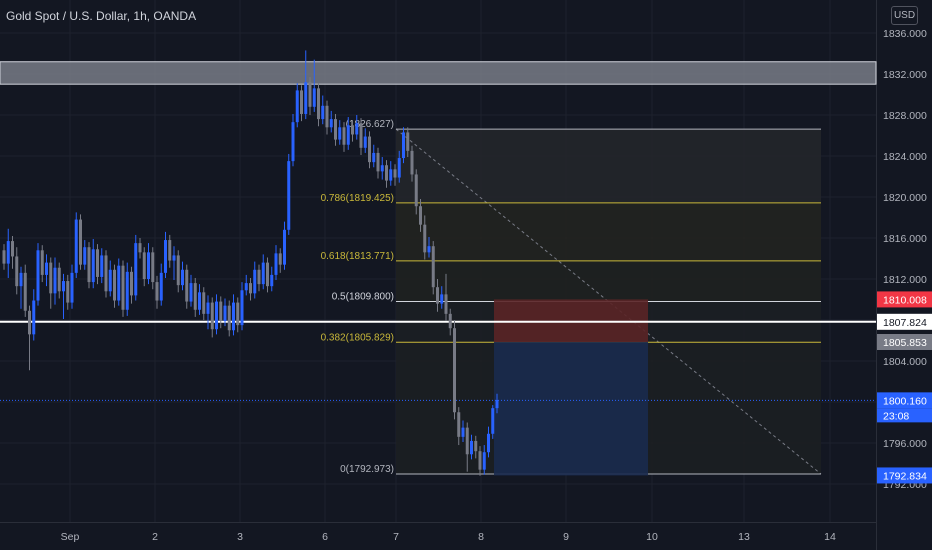 The height and width of the screenshot is (550, 932). Describe the element at coordinates (357, 337) in the screenshot. I see `fib-level-label: 0.382(1805.829)` at that location.